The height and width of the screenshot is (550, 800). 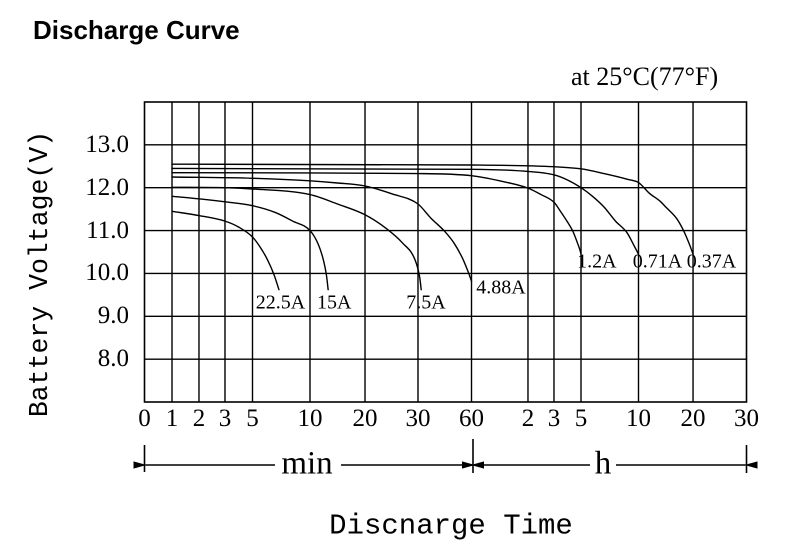 I want to click on curve-label-1.2A: 1.2A, so click(x=597, y=261).